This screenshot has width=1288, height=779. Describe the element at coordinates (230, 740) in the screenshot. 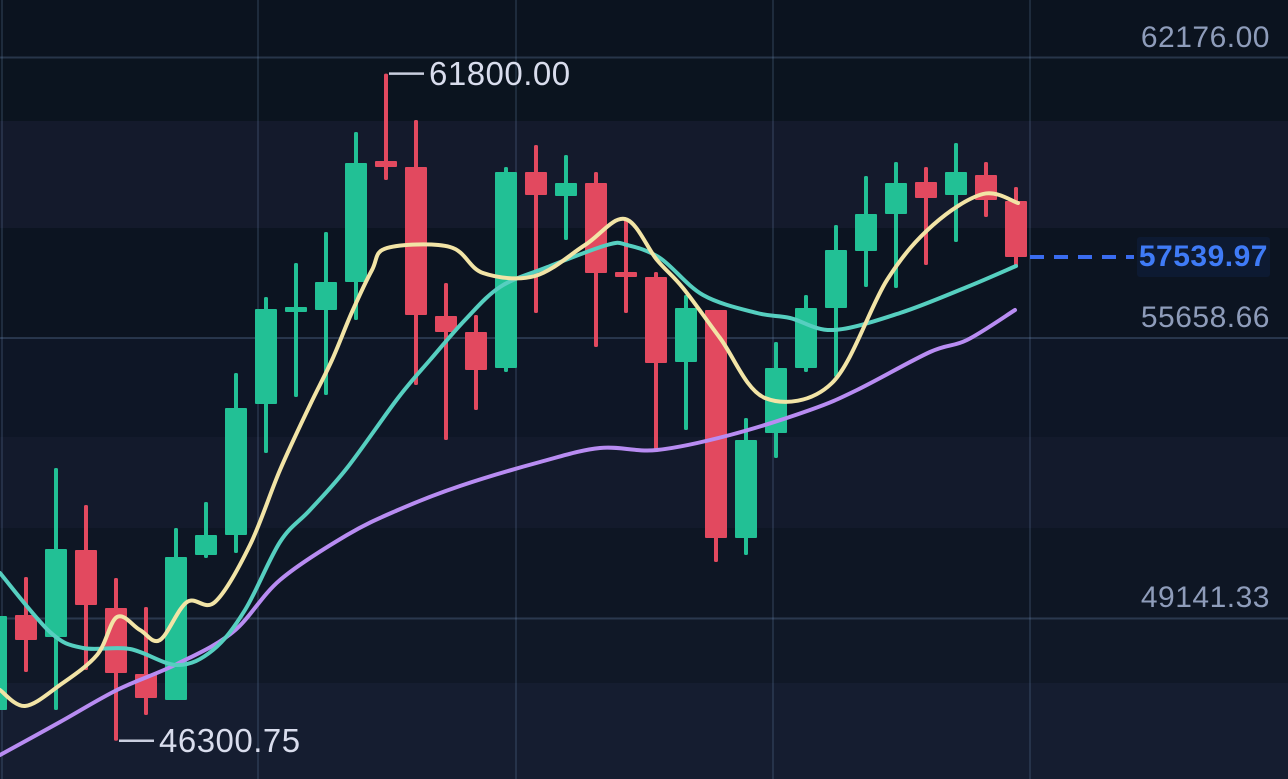

I see `swing-low-annotation: 46300.75` at that location.